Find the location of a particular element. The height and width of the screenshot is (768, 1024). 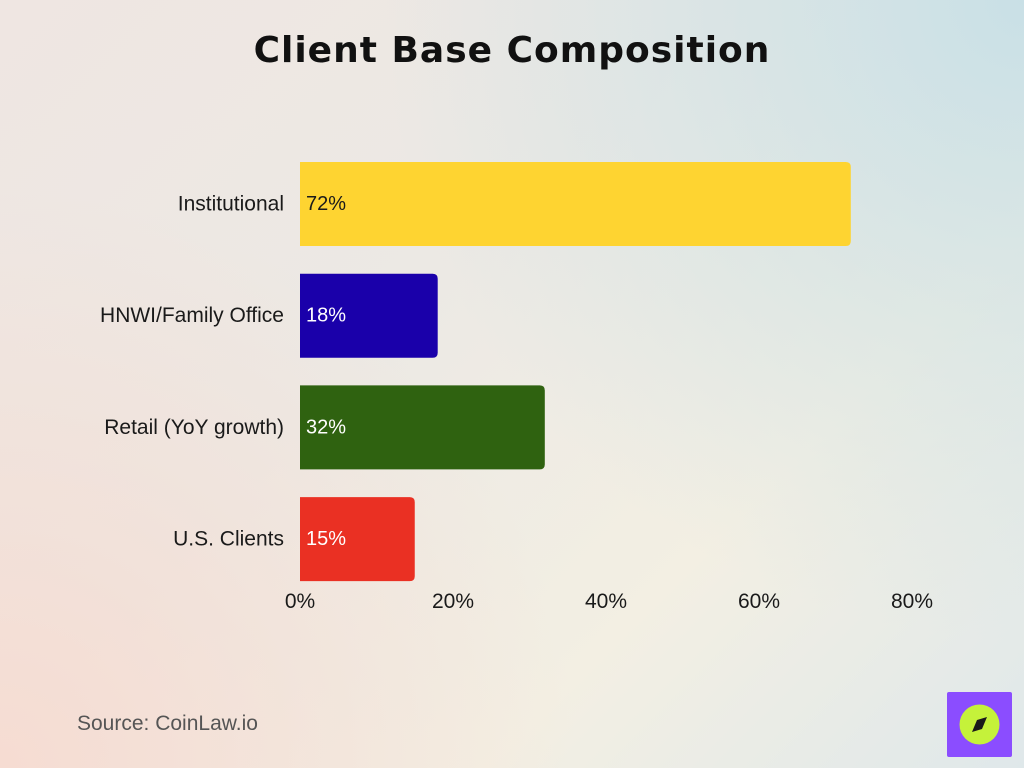

compass-icon is located at coordinates (979, 724).